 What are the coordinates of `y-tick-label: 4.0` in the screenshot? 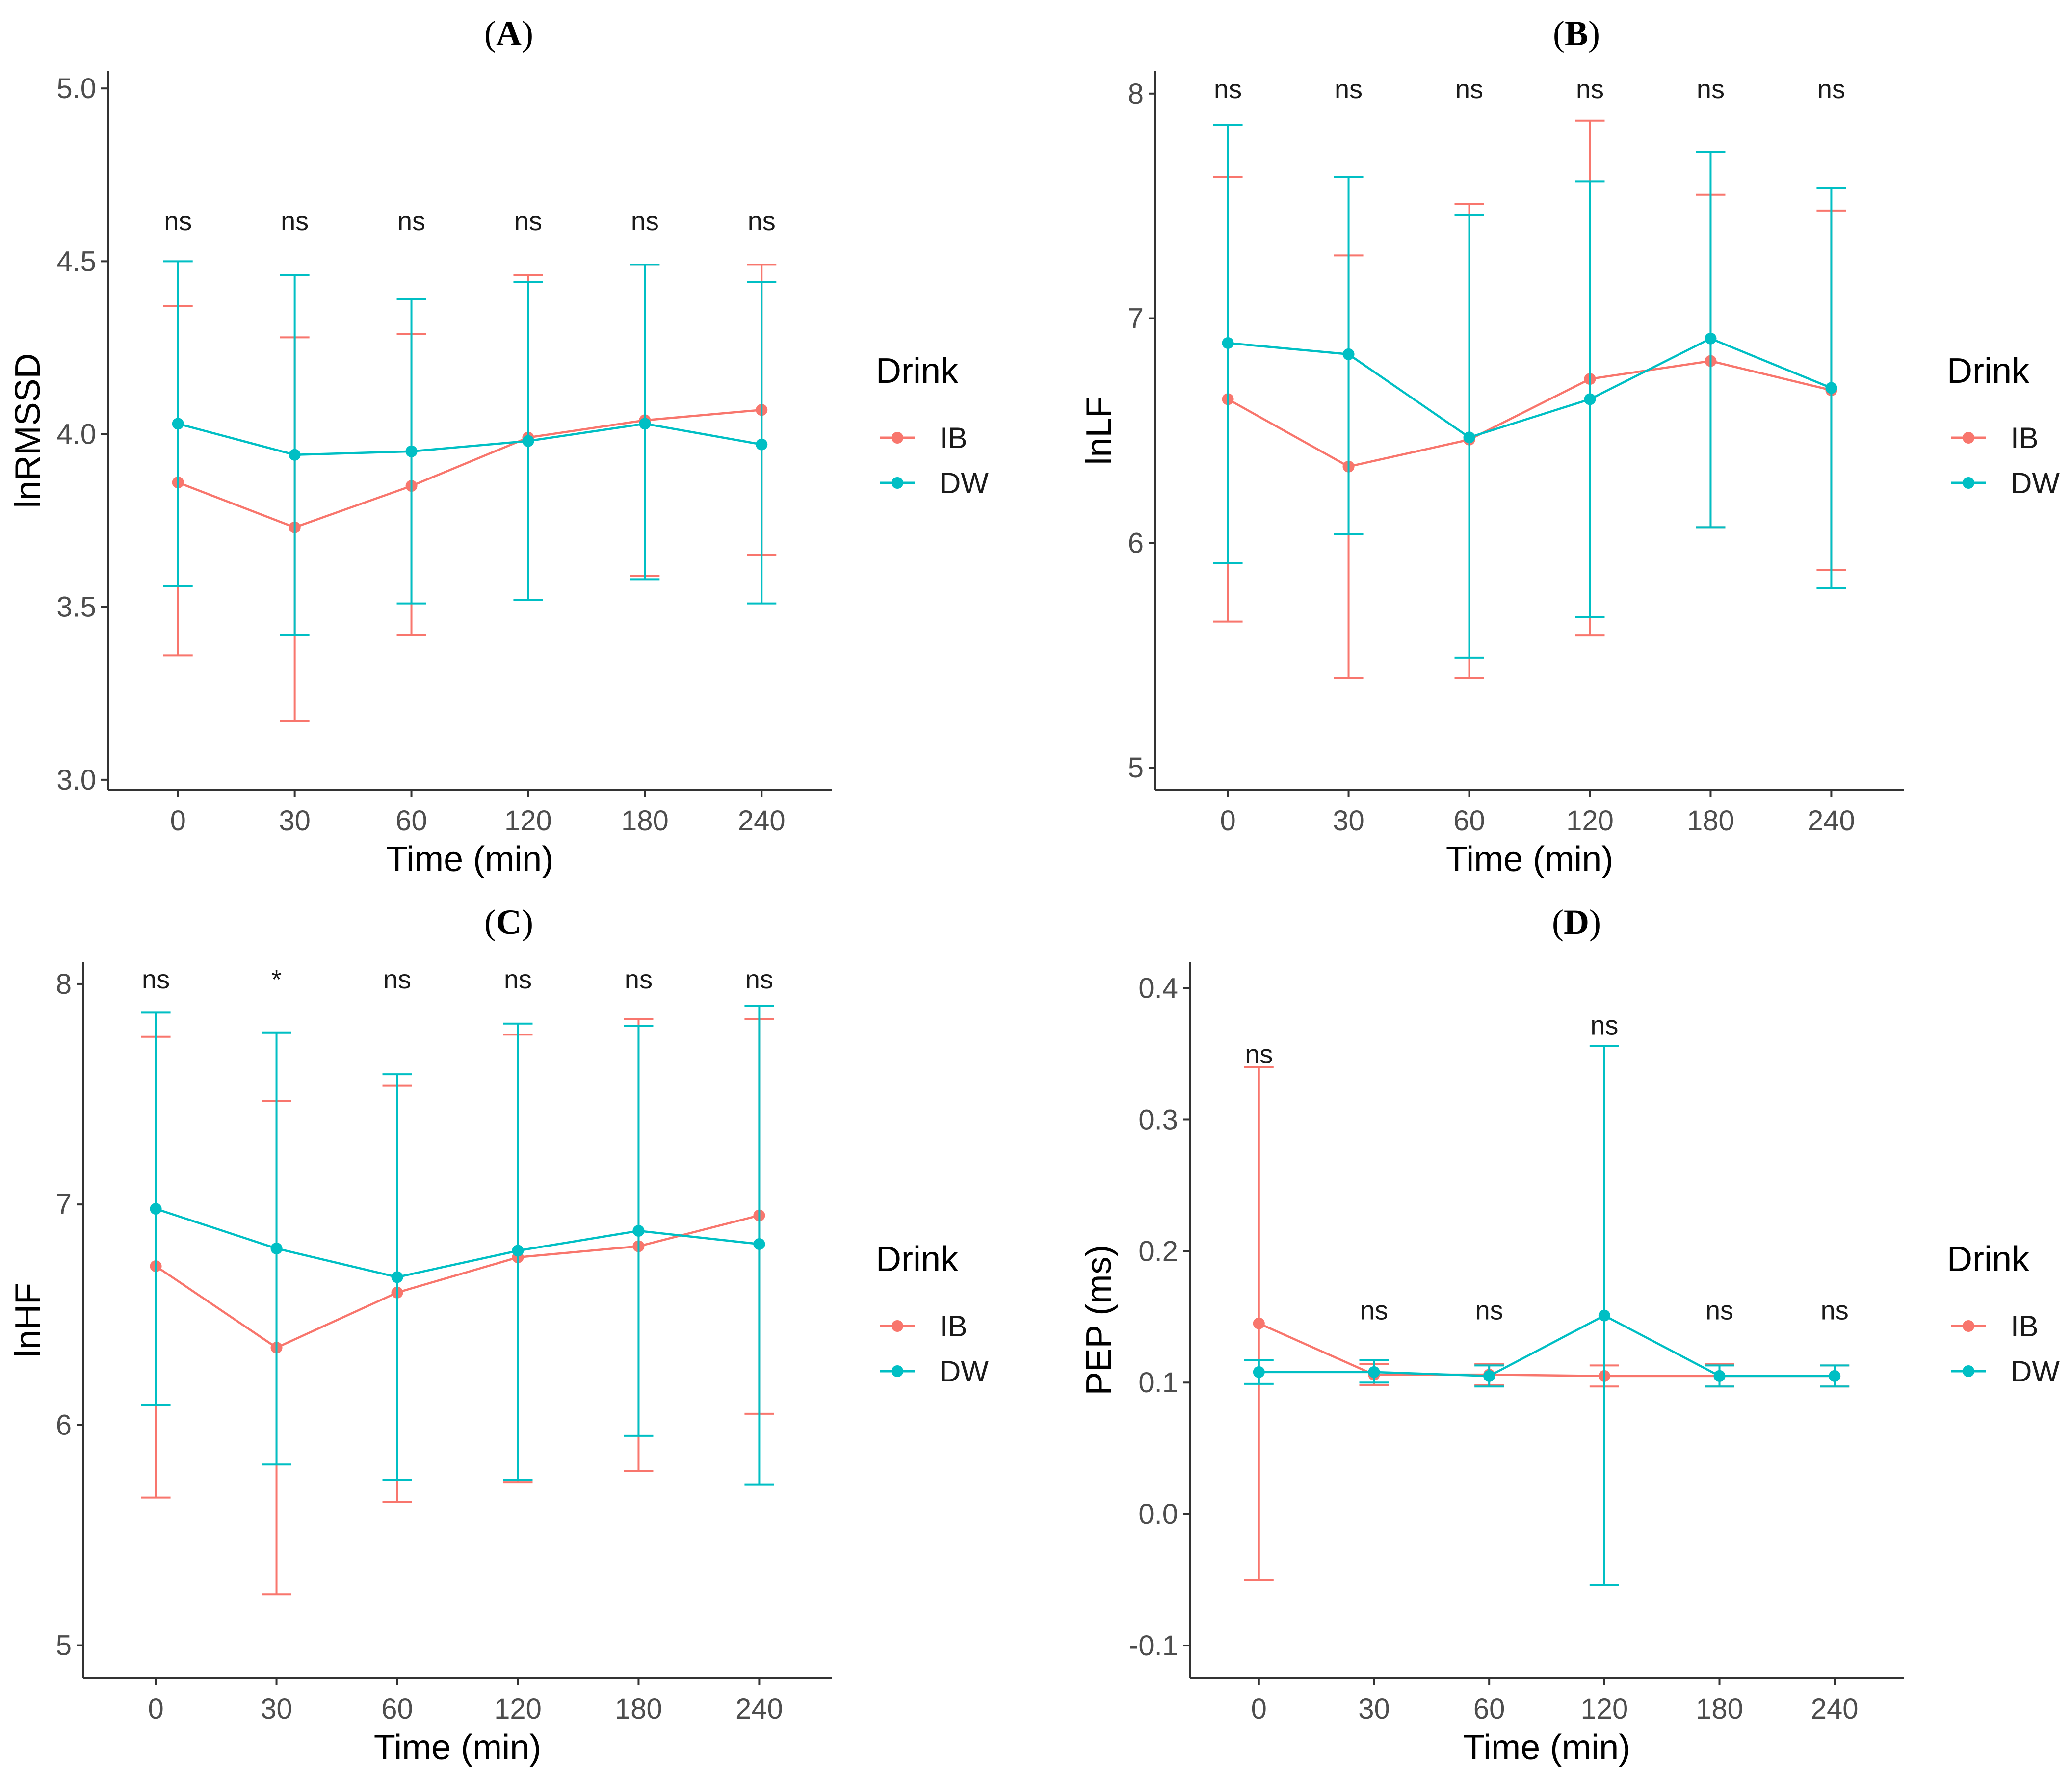 It's located at (76, 435).